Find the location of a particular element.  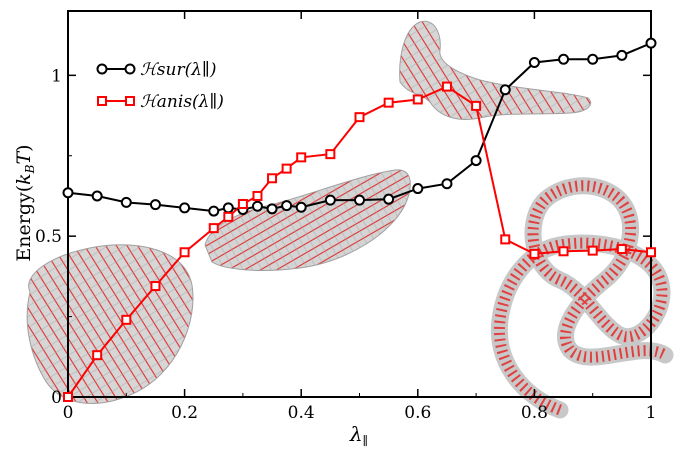

x-tick-label: 0.8 is located at coordinates (534, 413).